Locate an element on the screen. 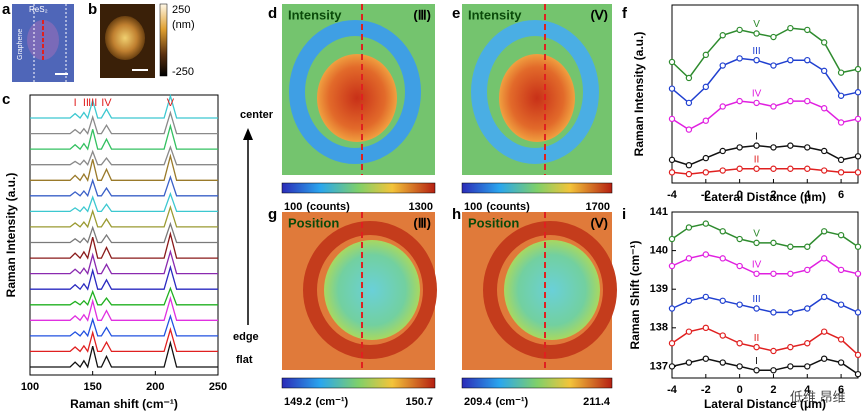 The width and height of the screenshot is (865, 414). x-tick-label: 250 is located at coordinates (218, 387).